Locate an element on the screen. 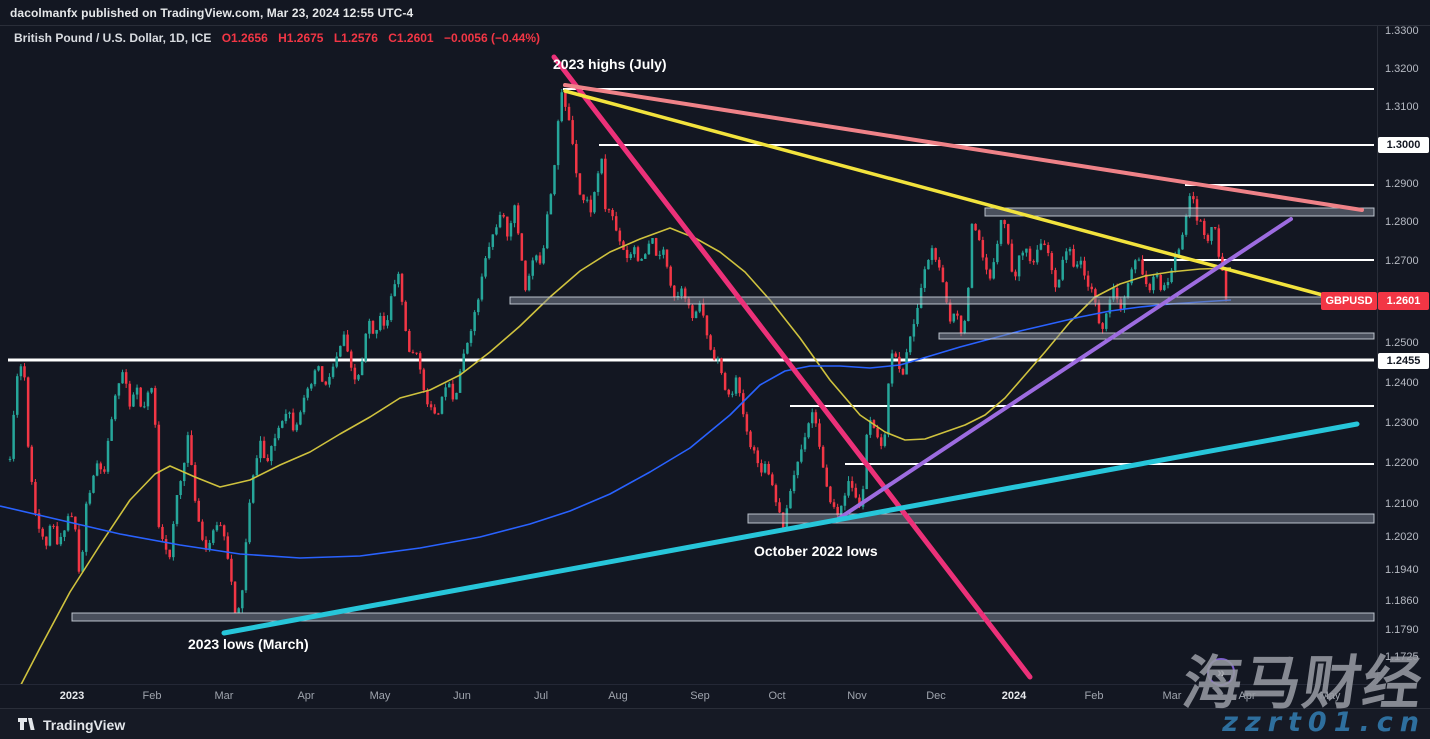 Image resolution: width=1430 pixels, height=739 pixels. price-tick-label: 1.3200 is located at coordinates (1402, 69).